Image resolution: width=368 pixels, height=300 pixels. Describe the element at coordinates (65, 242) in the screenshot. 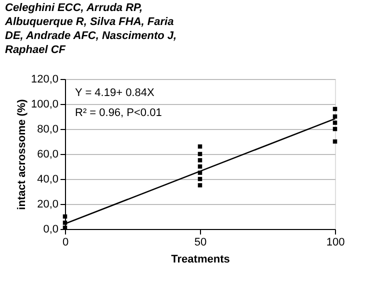

I see `x-tick-label: 0` at that location.